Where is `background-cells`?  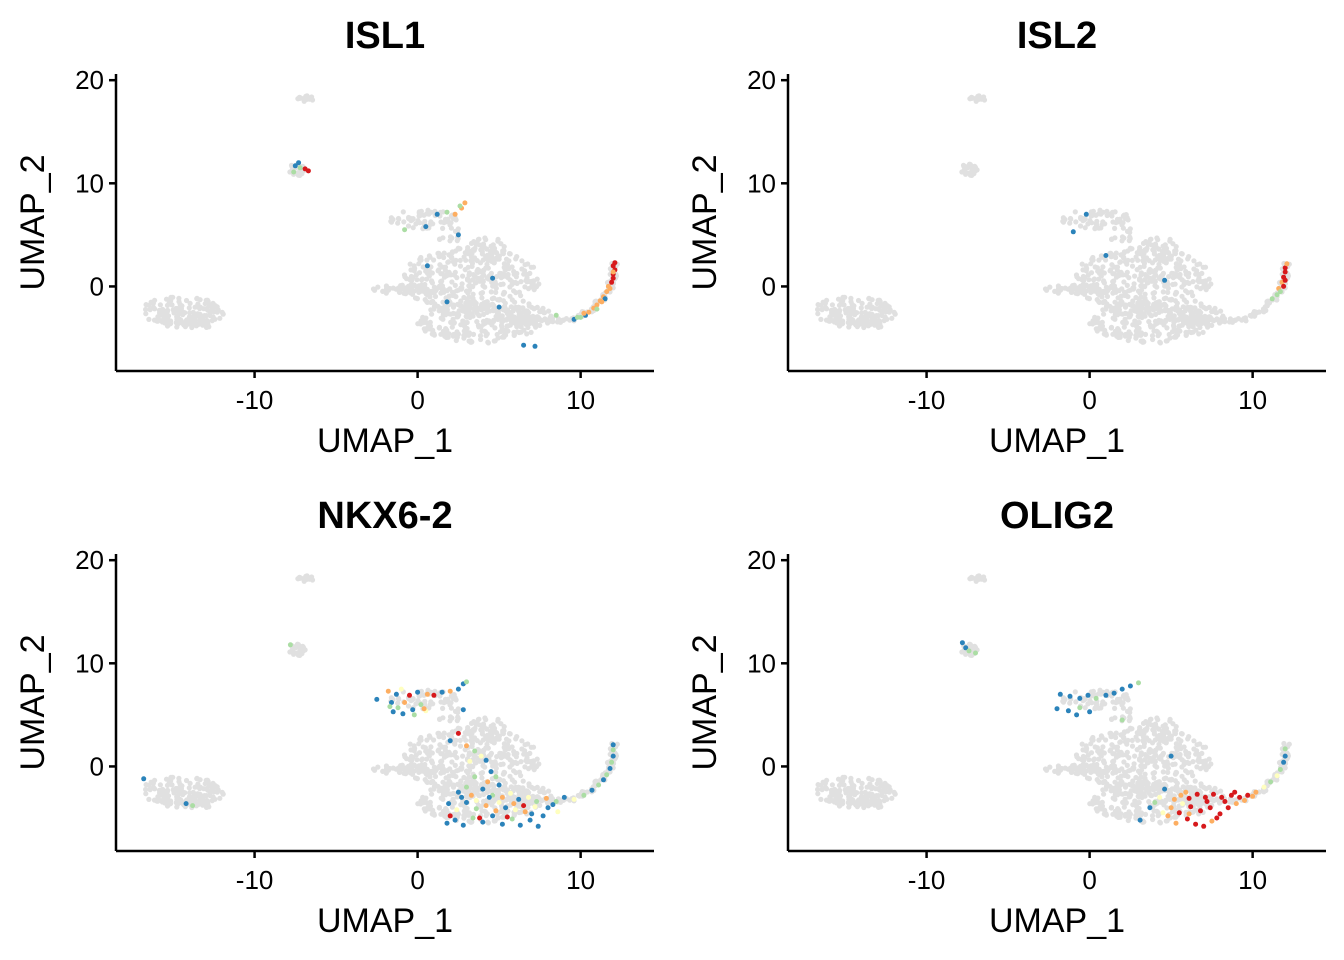
background-cells is located at coordinates (1053, 219).